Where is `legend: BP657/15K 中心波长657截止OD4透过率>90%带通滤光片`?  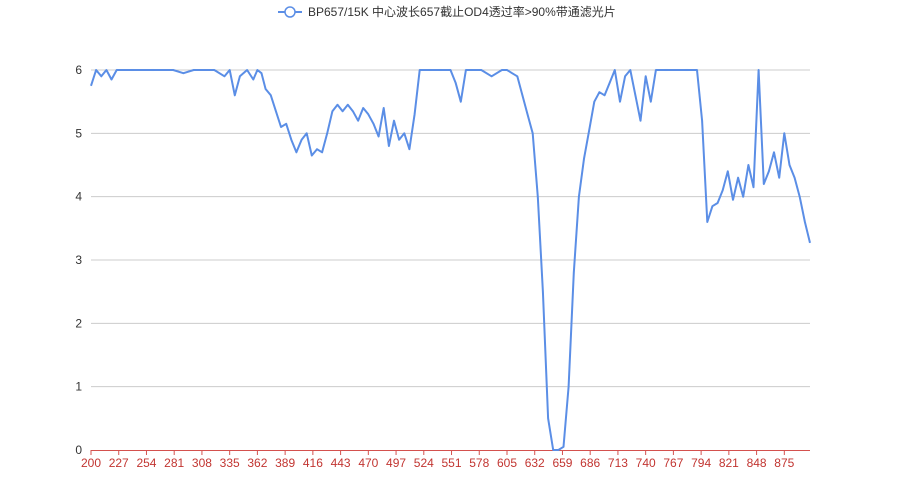 legend: BP657/15K 中心波长657截止OD4透过率>90%带通滤光片 is located at coordinates (447, 11).